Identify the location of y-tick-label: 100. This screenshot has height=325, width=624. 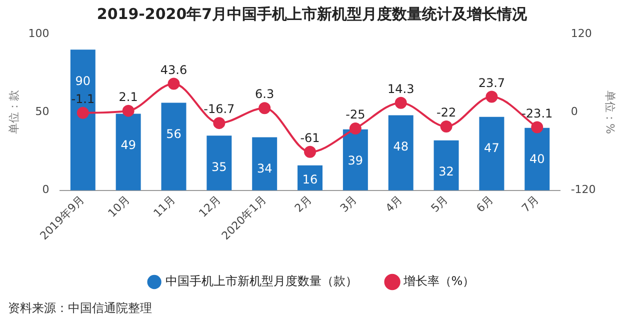
(39, 33).